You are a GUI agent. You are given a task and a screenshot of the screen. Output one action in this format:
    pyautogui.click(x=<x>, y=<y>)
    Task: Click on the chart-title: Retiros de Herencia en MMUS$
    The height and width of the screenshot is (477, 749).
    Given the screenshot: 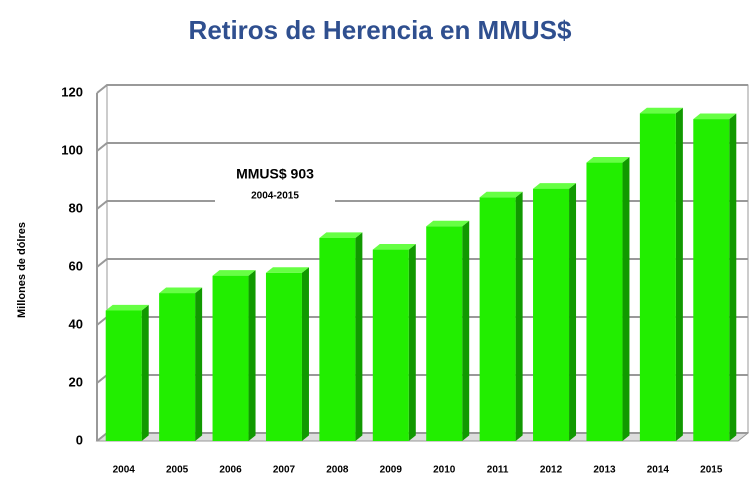 What is the action you would take?
    pyautogui.click(x=380, y=30)
    